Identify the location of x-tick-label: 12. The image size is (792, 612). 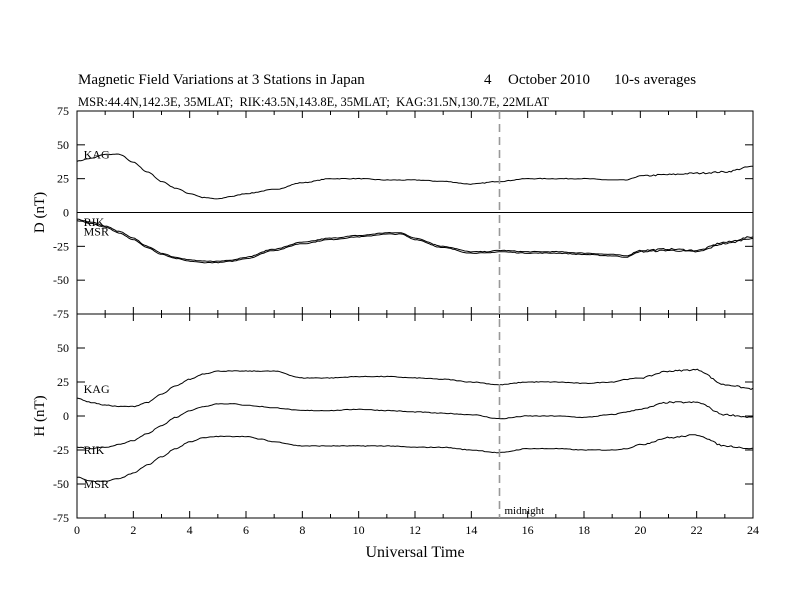
(415, 530).